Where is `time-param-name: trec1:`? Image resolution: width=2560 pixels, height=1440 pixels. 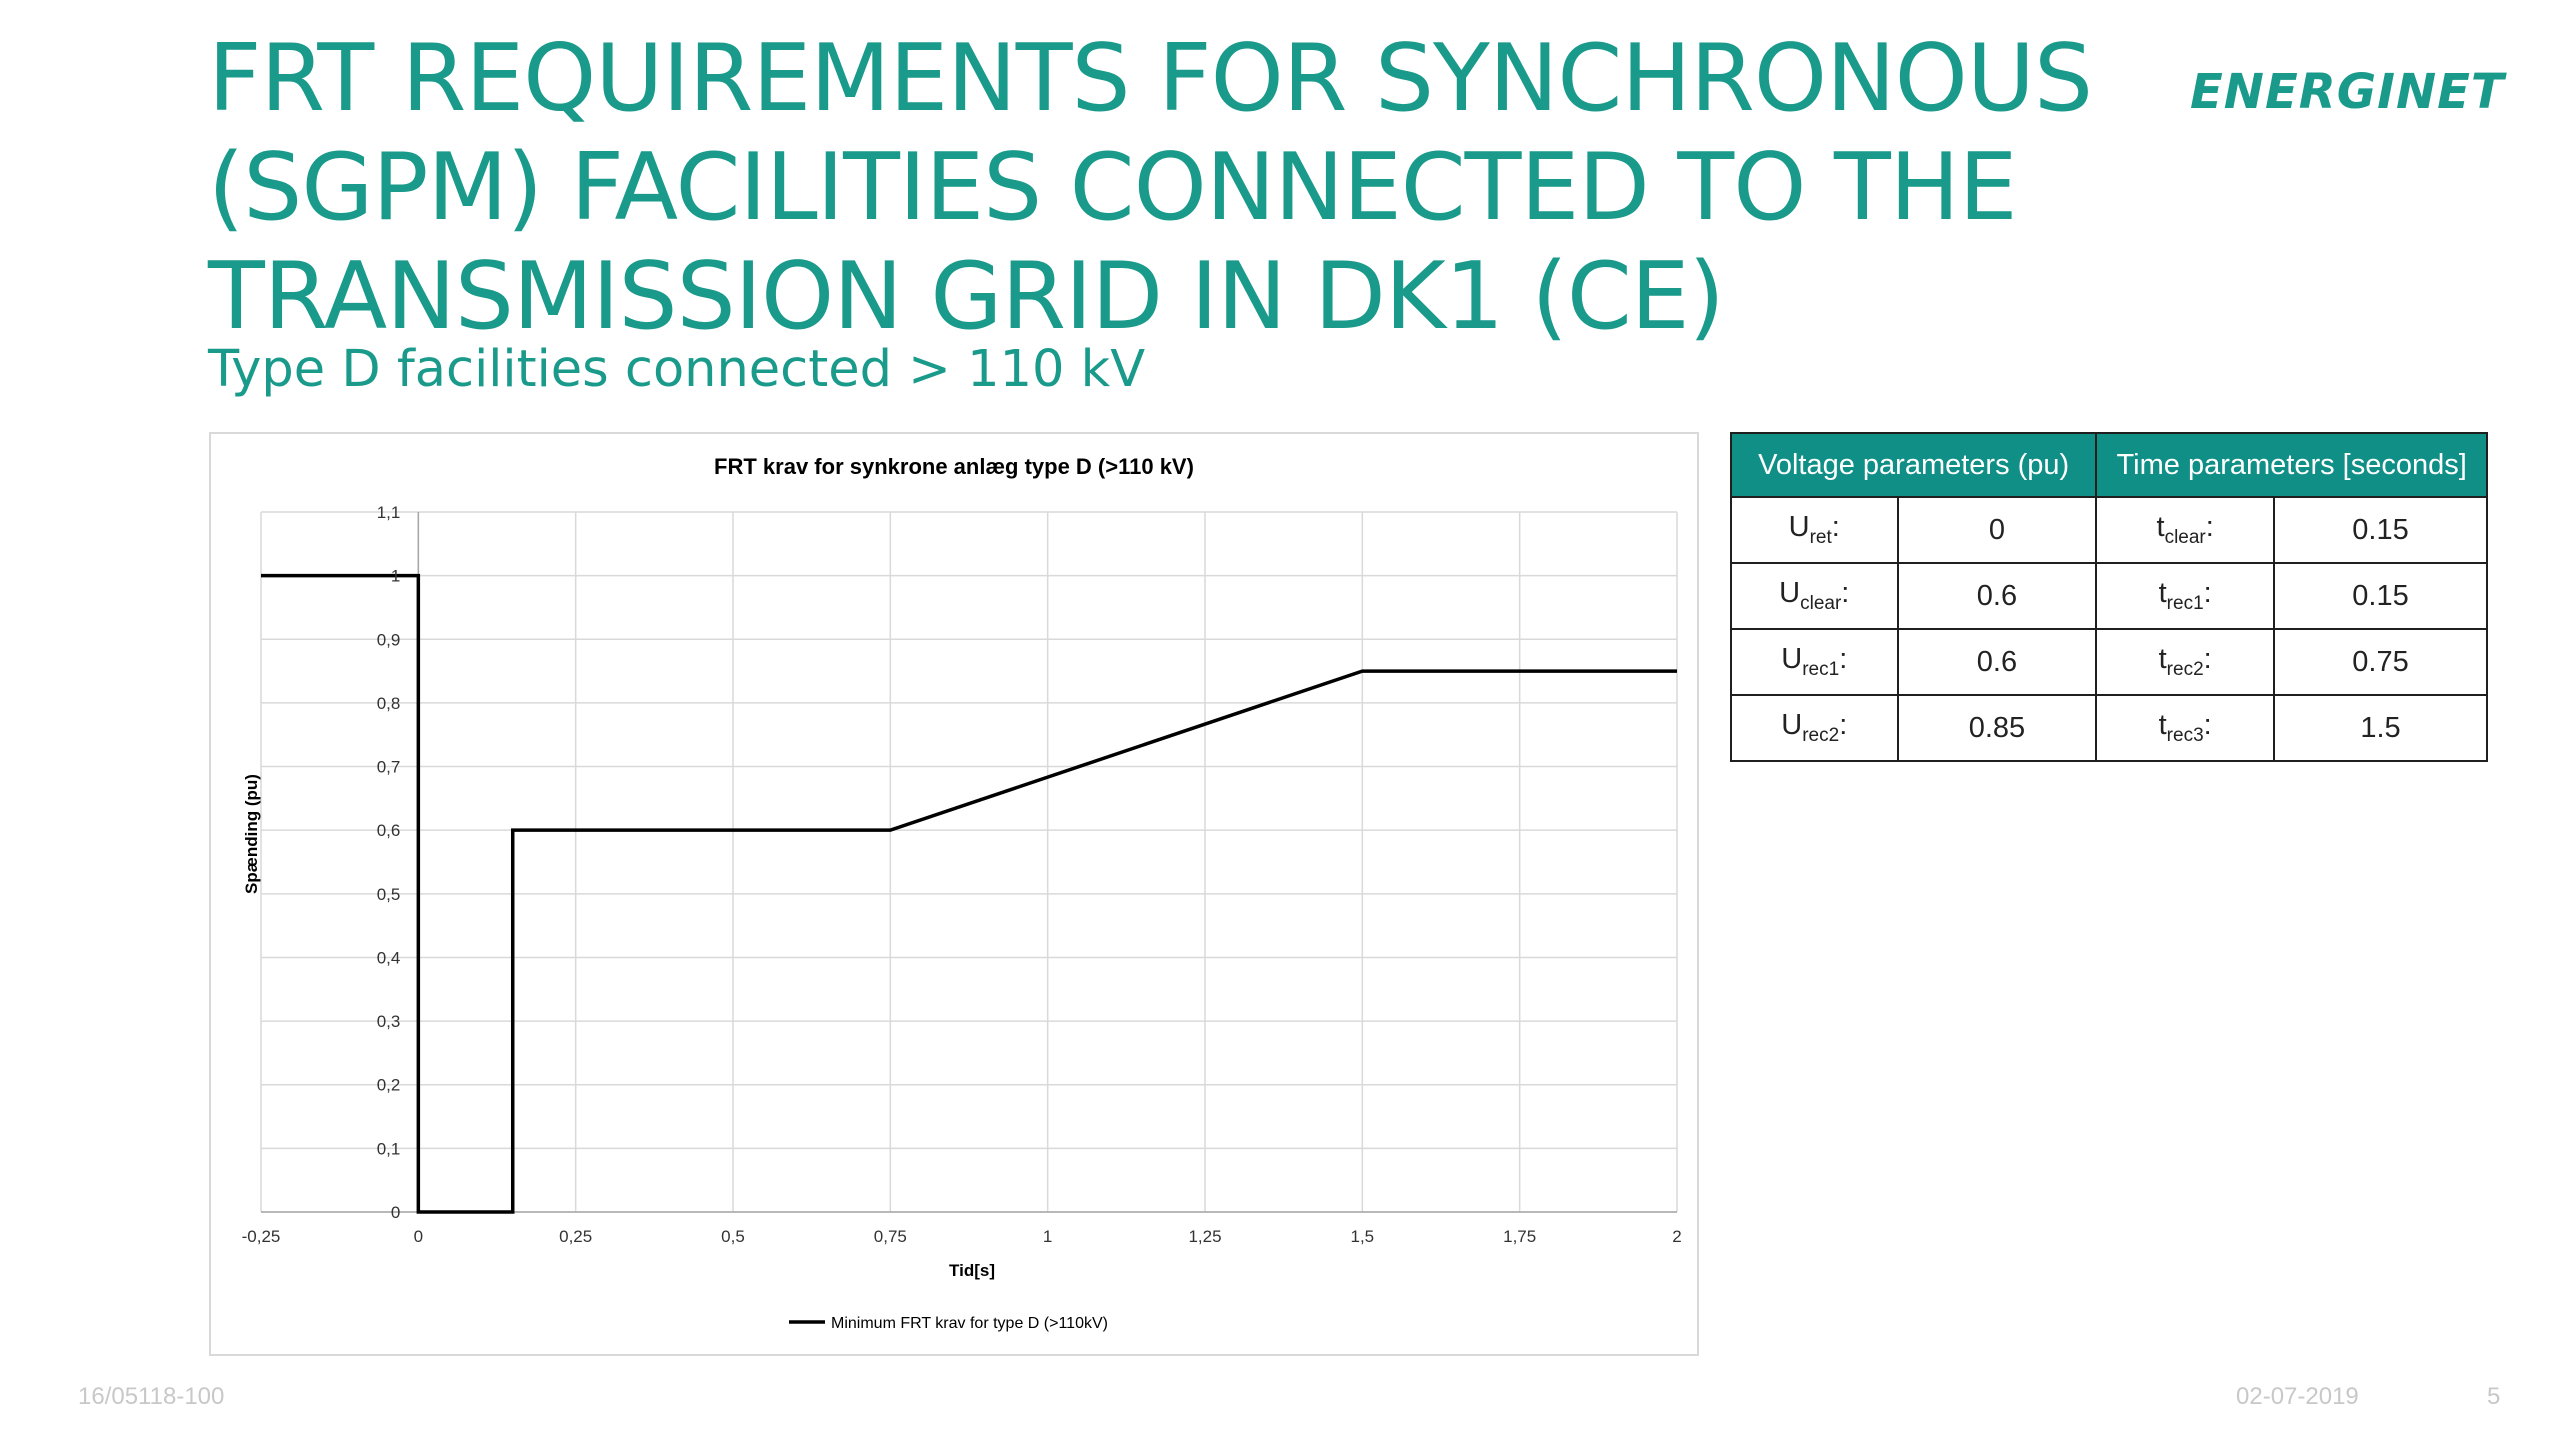
time-param-name: trec1: is located at coordinates (2185, 596).